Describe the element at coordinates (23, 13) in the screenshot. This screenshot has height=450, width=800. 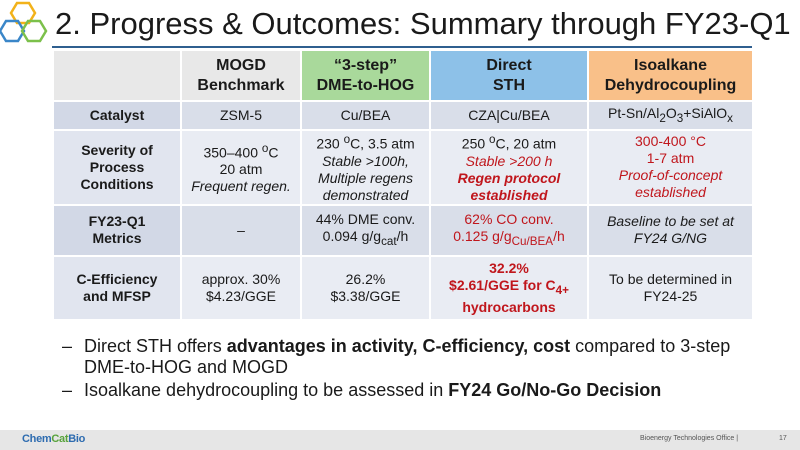
I see `hexagon-yellow` at that location.